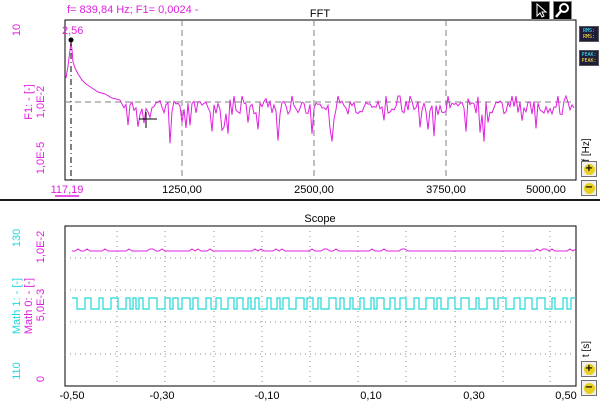  I want to click on fft-zoom-out-button: −, so click(589, 188).